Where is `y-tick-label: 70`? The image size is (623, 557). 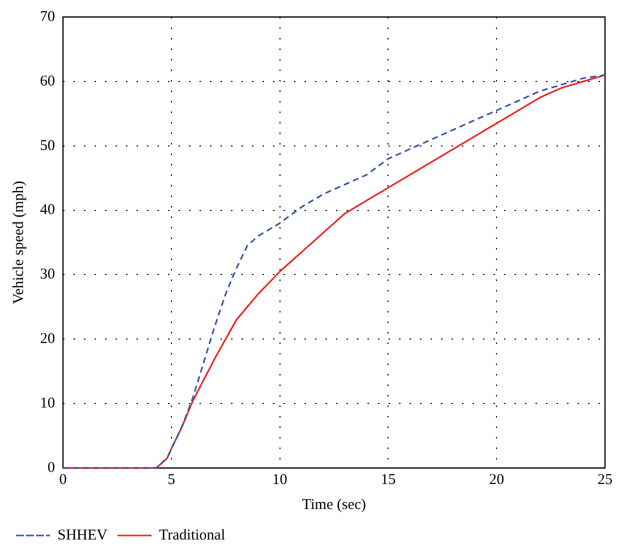 y-tick-label: 70 is located at coordinates (47, 16).